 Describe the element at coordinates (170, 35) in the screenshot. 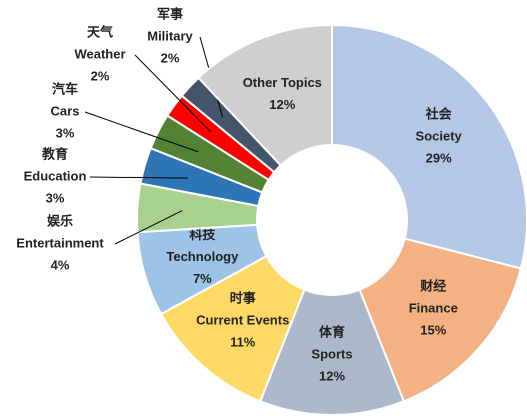

I see `slice-label: Military` at that location.